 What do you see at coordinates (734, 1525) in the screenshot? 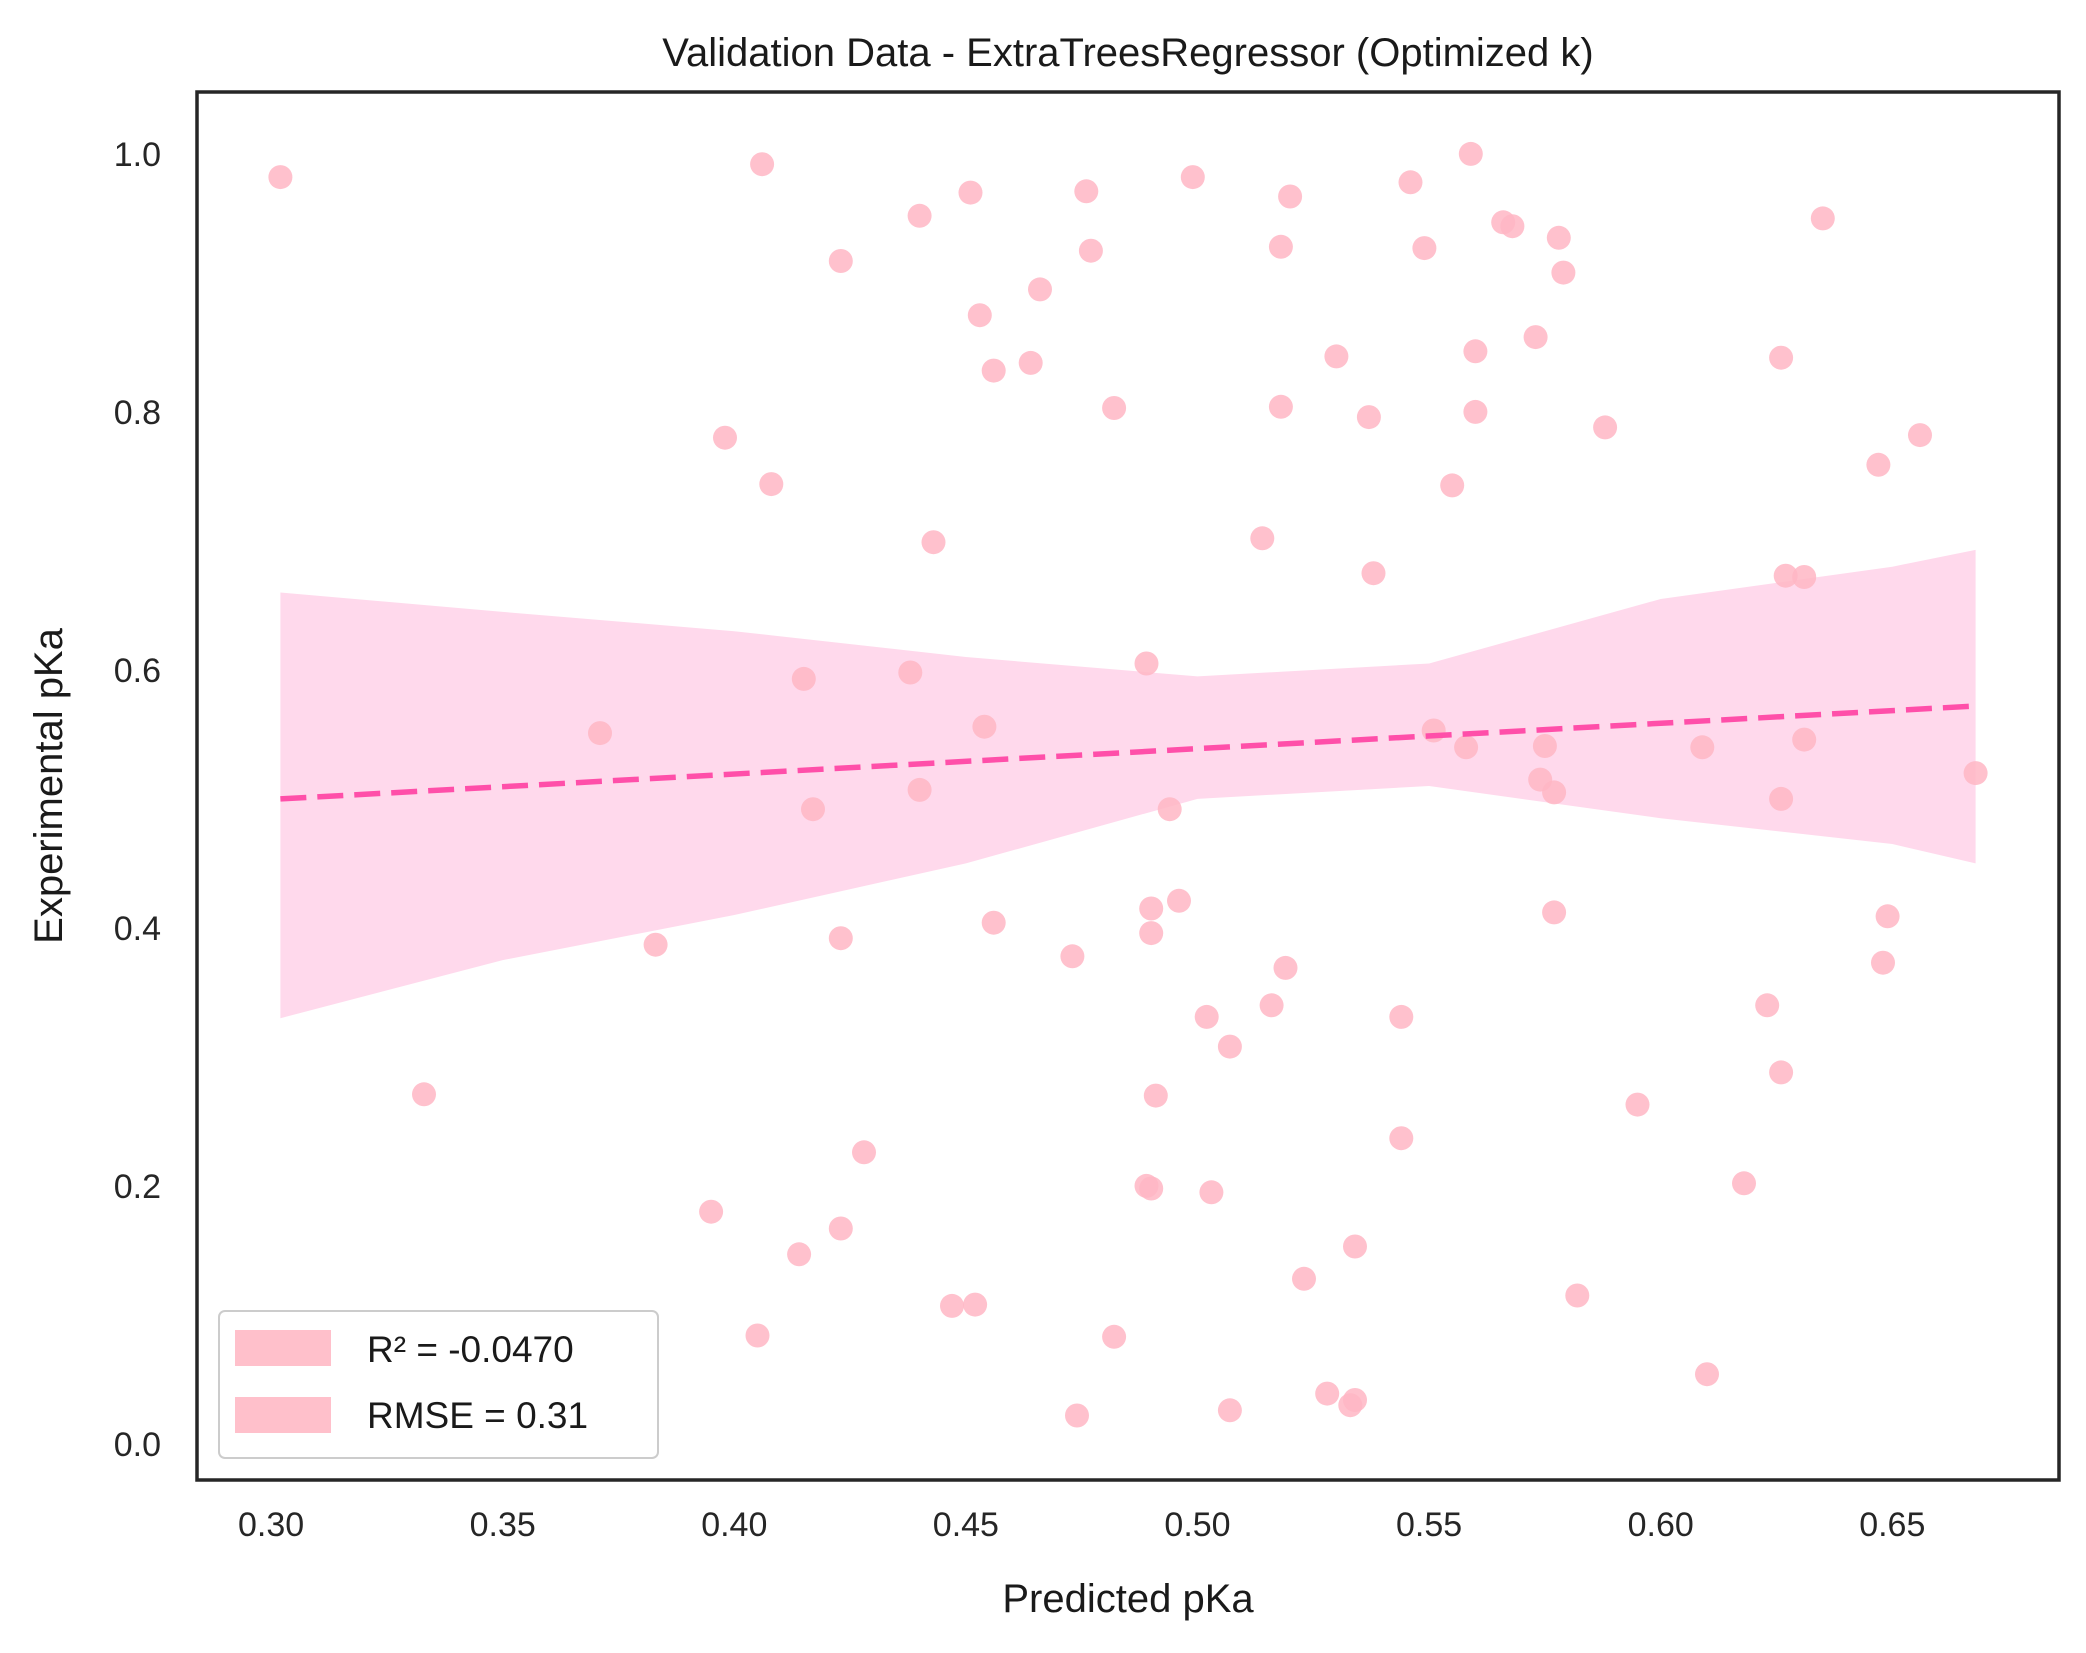
I see `x-tick-label: 0.40` at bounding box center [734, 1525].